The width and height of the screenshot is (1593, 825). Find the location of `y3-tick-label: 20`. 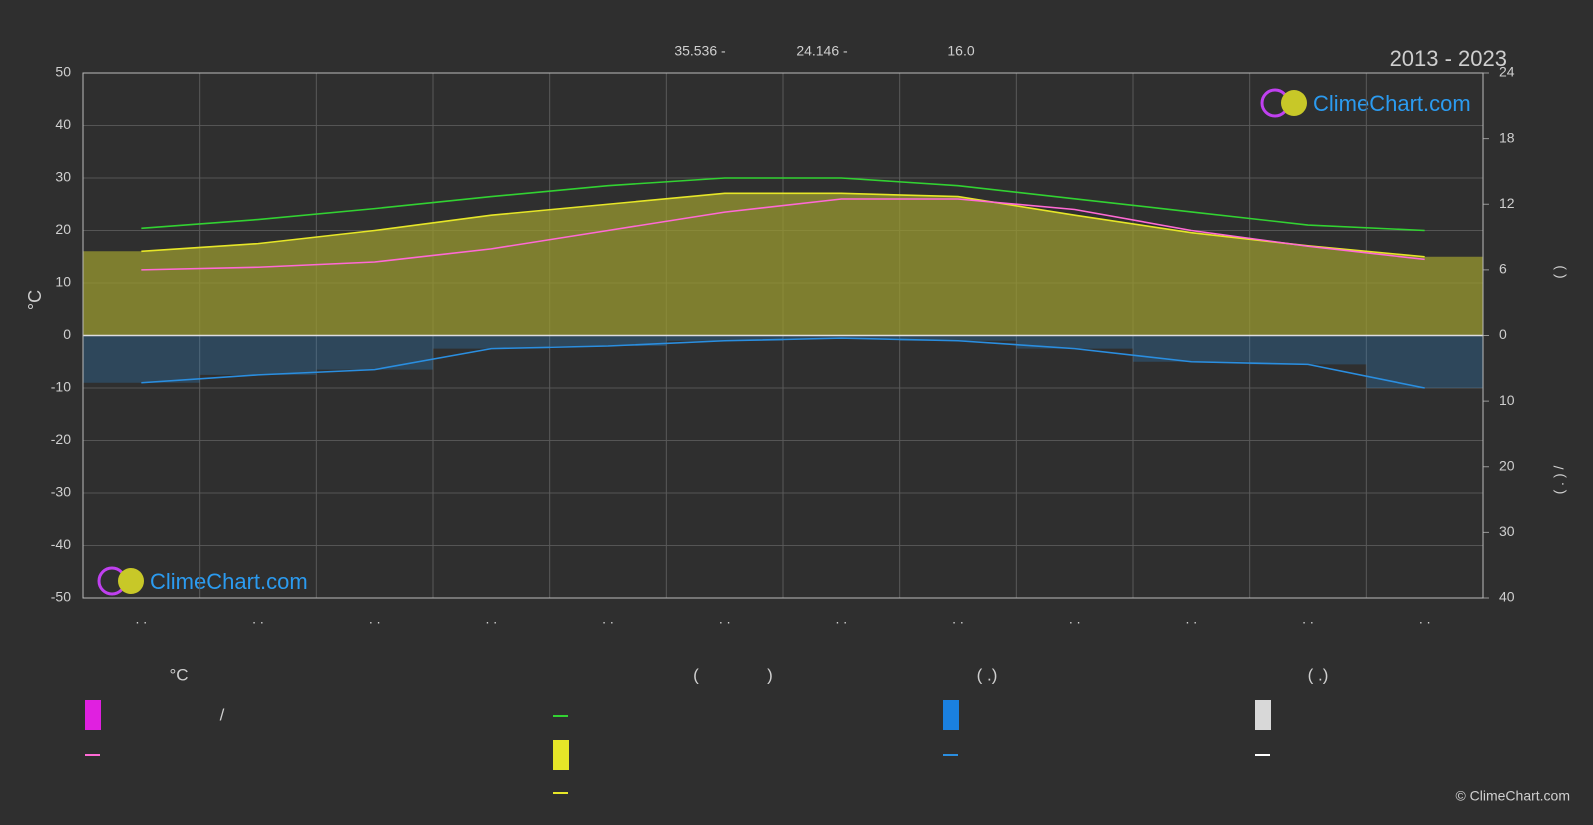

y3-tick-label: 20 is located at coordinates (1507, 465).